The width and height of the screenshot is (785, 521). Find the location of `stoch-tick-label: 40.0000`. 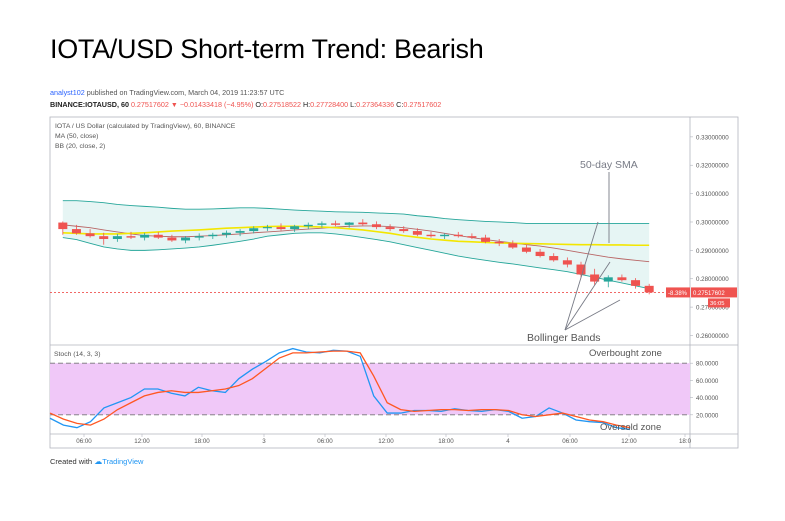

stoch-tick-label: 40.0000 is located at coordinates (707, 398).